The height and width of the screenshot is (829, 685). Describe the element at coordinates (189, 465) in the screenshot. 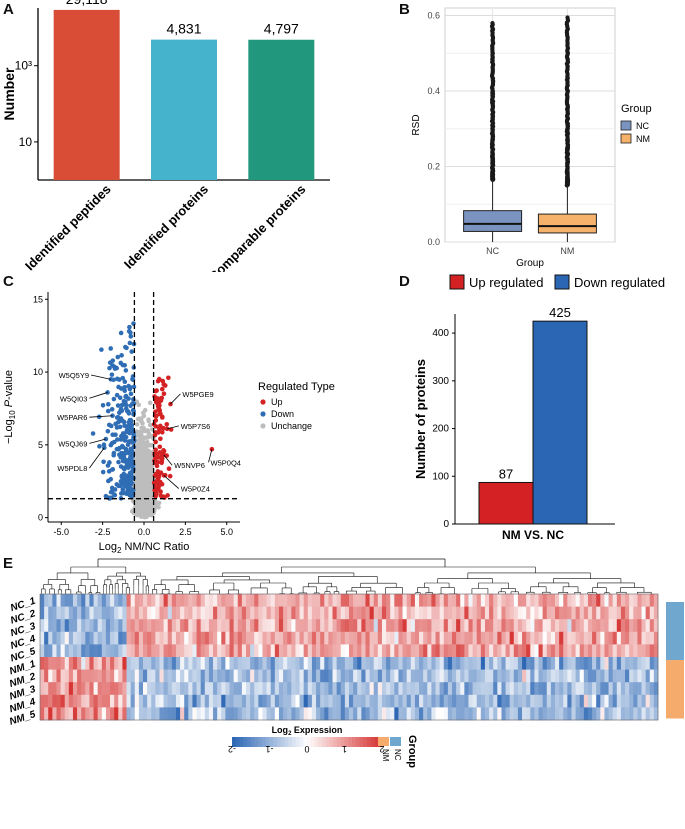

I see `c-annotation-label: W5NVP6` at that location.